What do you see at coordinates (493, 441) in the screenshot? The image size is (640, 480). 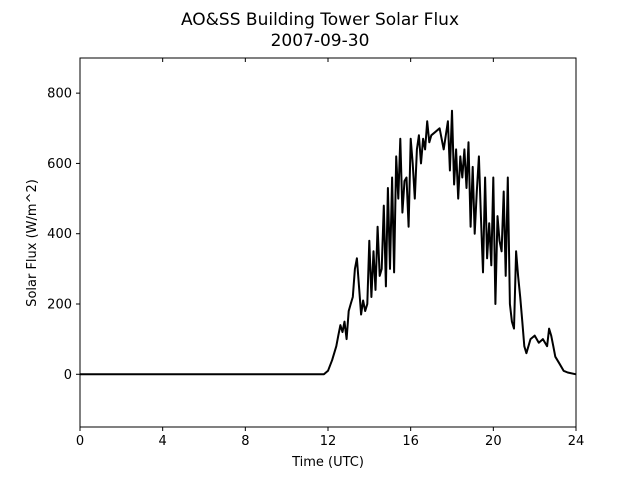 I see `x-tick-label: 20` at bounding box center [493, 441].